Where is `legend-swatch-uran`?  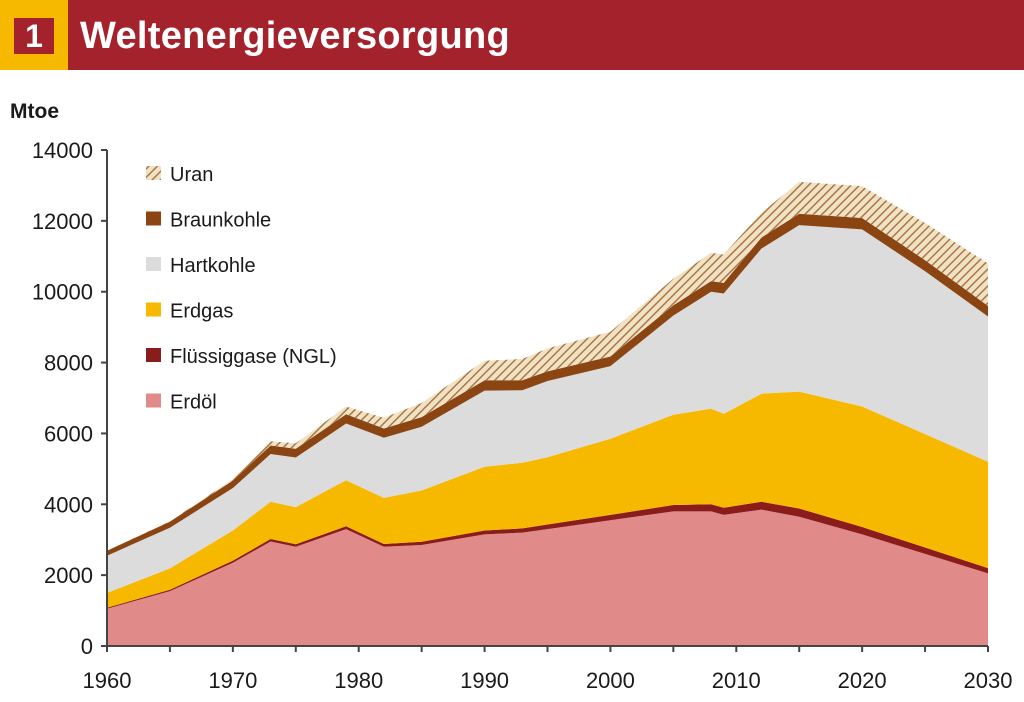
legend-swatch-uran is located at coordinates (153, 173).